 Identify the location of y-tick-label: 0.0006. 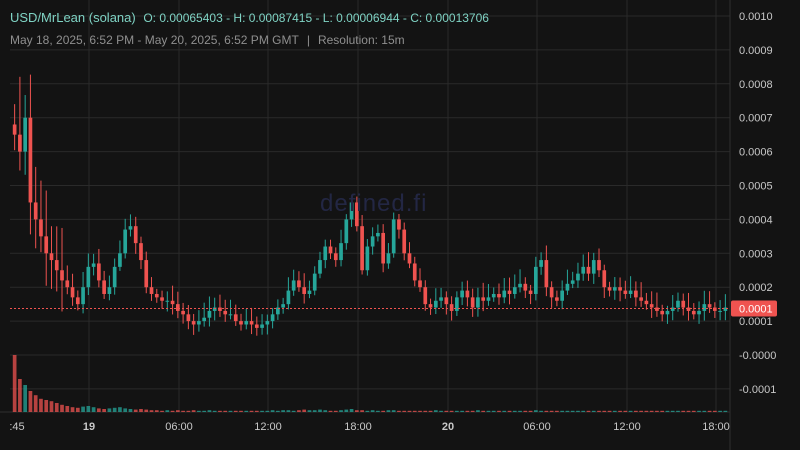
(756, 153).